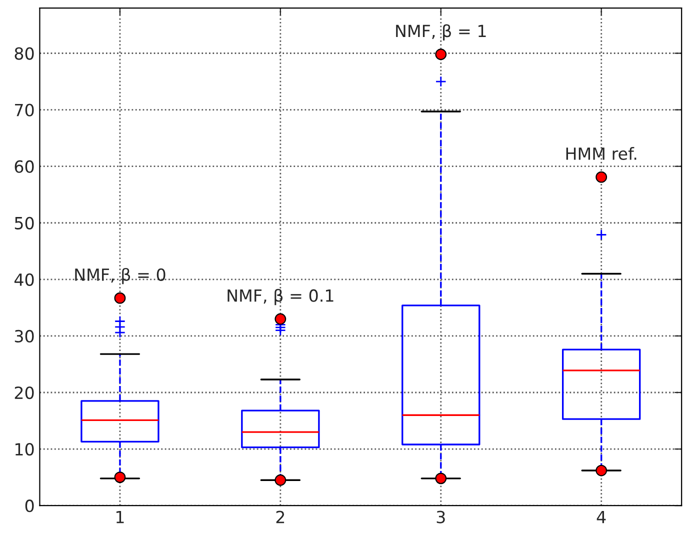 This screenshot has width=685, height=535. Describe the element at coordinates (24, 223) in the screenshot. I see `y-tick-label: 50` at that location.